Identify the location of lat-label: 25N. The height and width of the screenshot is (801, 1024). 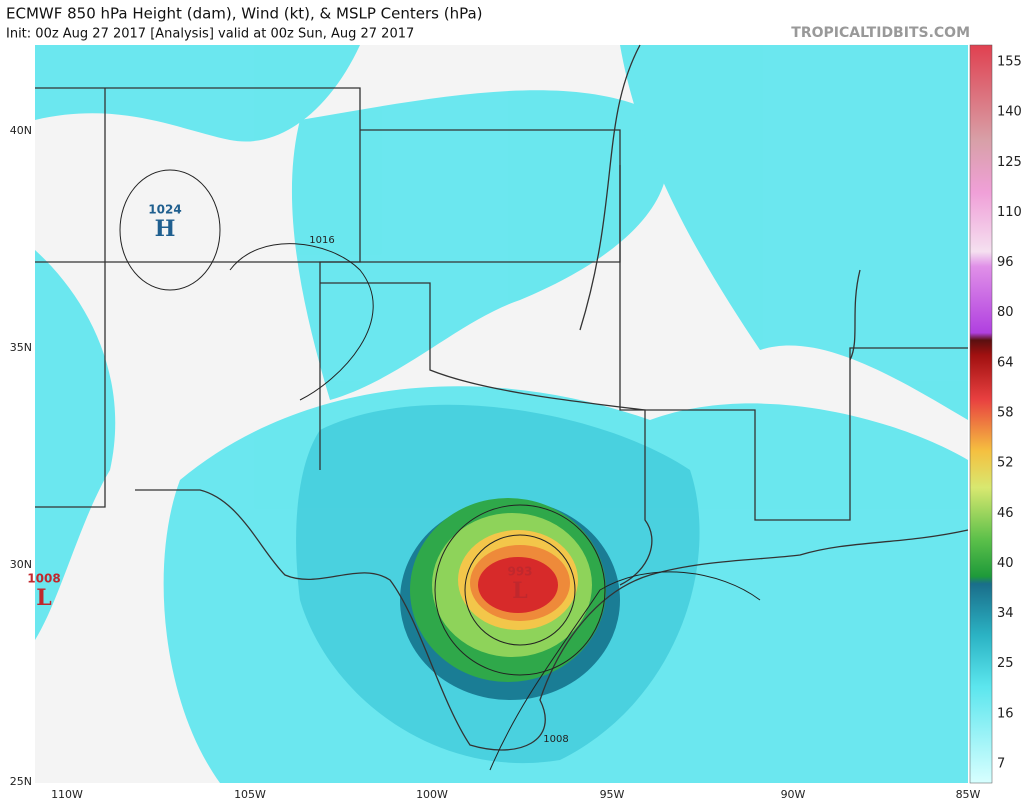
(21, 781).